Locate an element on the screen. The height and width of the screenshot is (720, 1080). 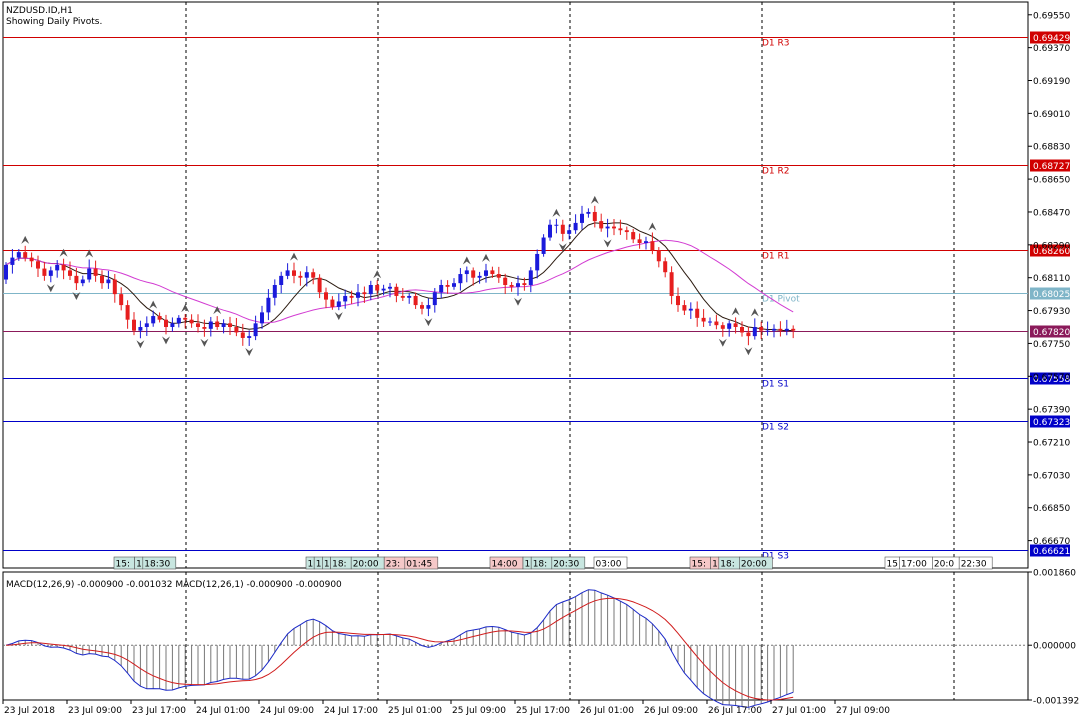
x-tick-label-7: 25 Jul 09:00 is located at coordinates (479, 711).